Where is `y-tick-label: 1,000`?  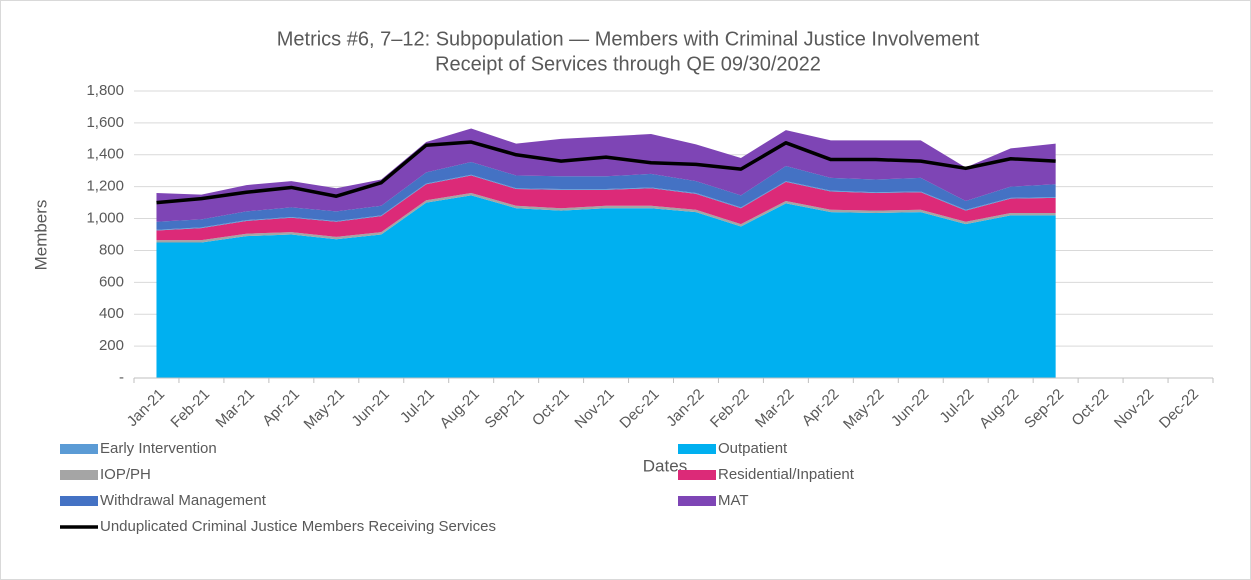 y-tick-label: 1,000 is located at coordinates (105, 218).